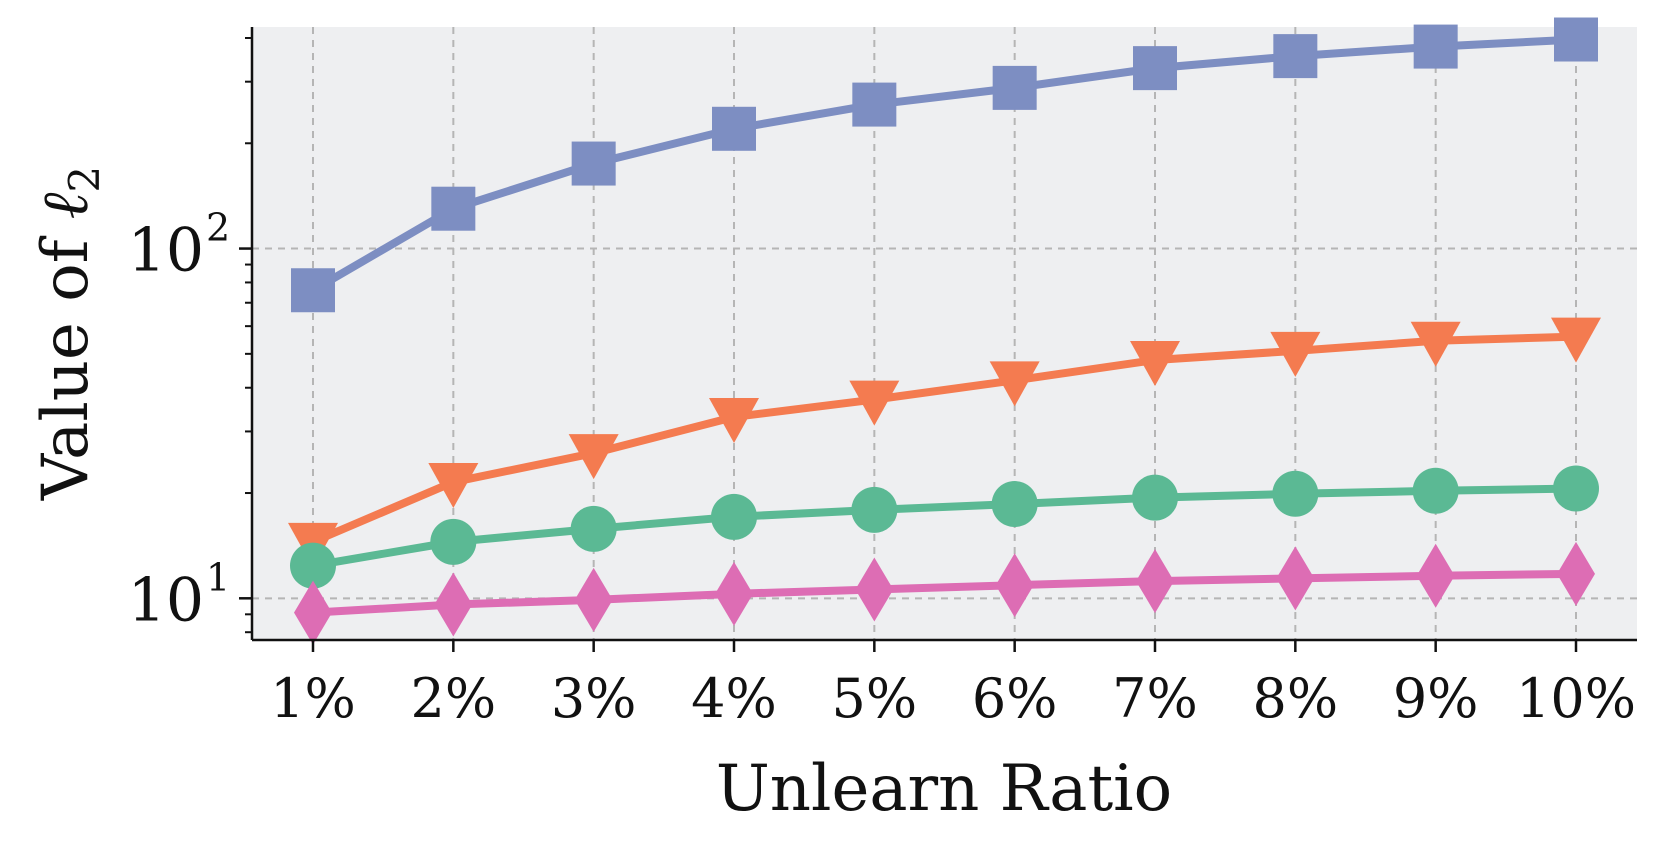 Image resolution: width=1662 pixels, height=853 pixels. I want to click on y-axis-title-subscript: 2, so click(84, 179).